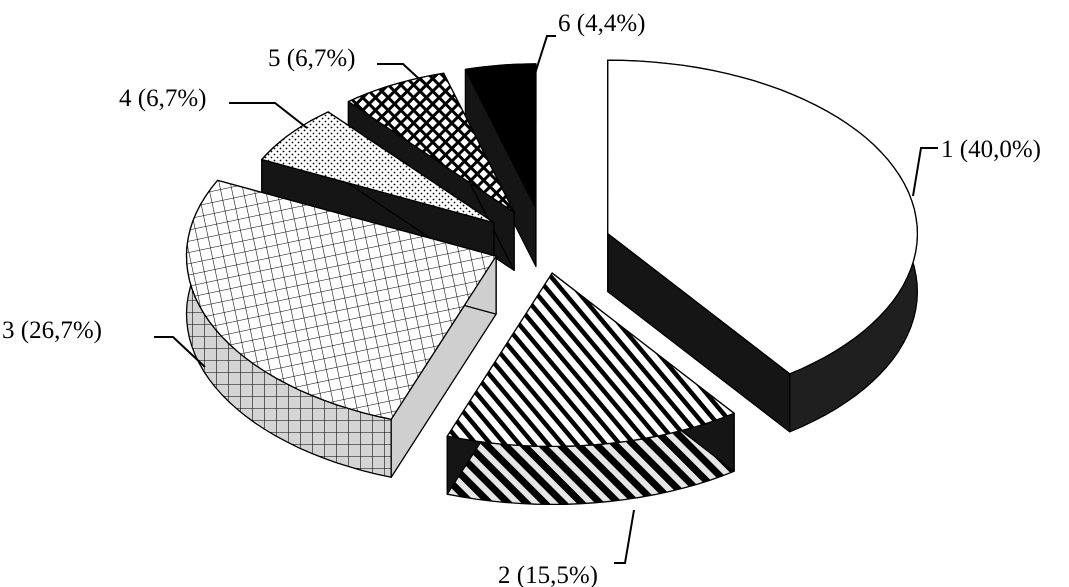 This screenshot has height=587, width=1069. What do you see at coordinates (548, 574) in the screenshot?
I see `slice-label-2: 2 (15,5%)` at bounding box center [548, 574].